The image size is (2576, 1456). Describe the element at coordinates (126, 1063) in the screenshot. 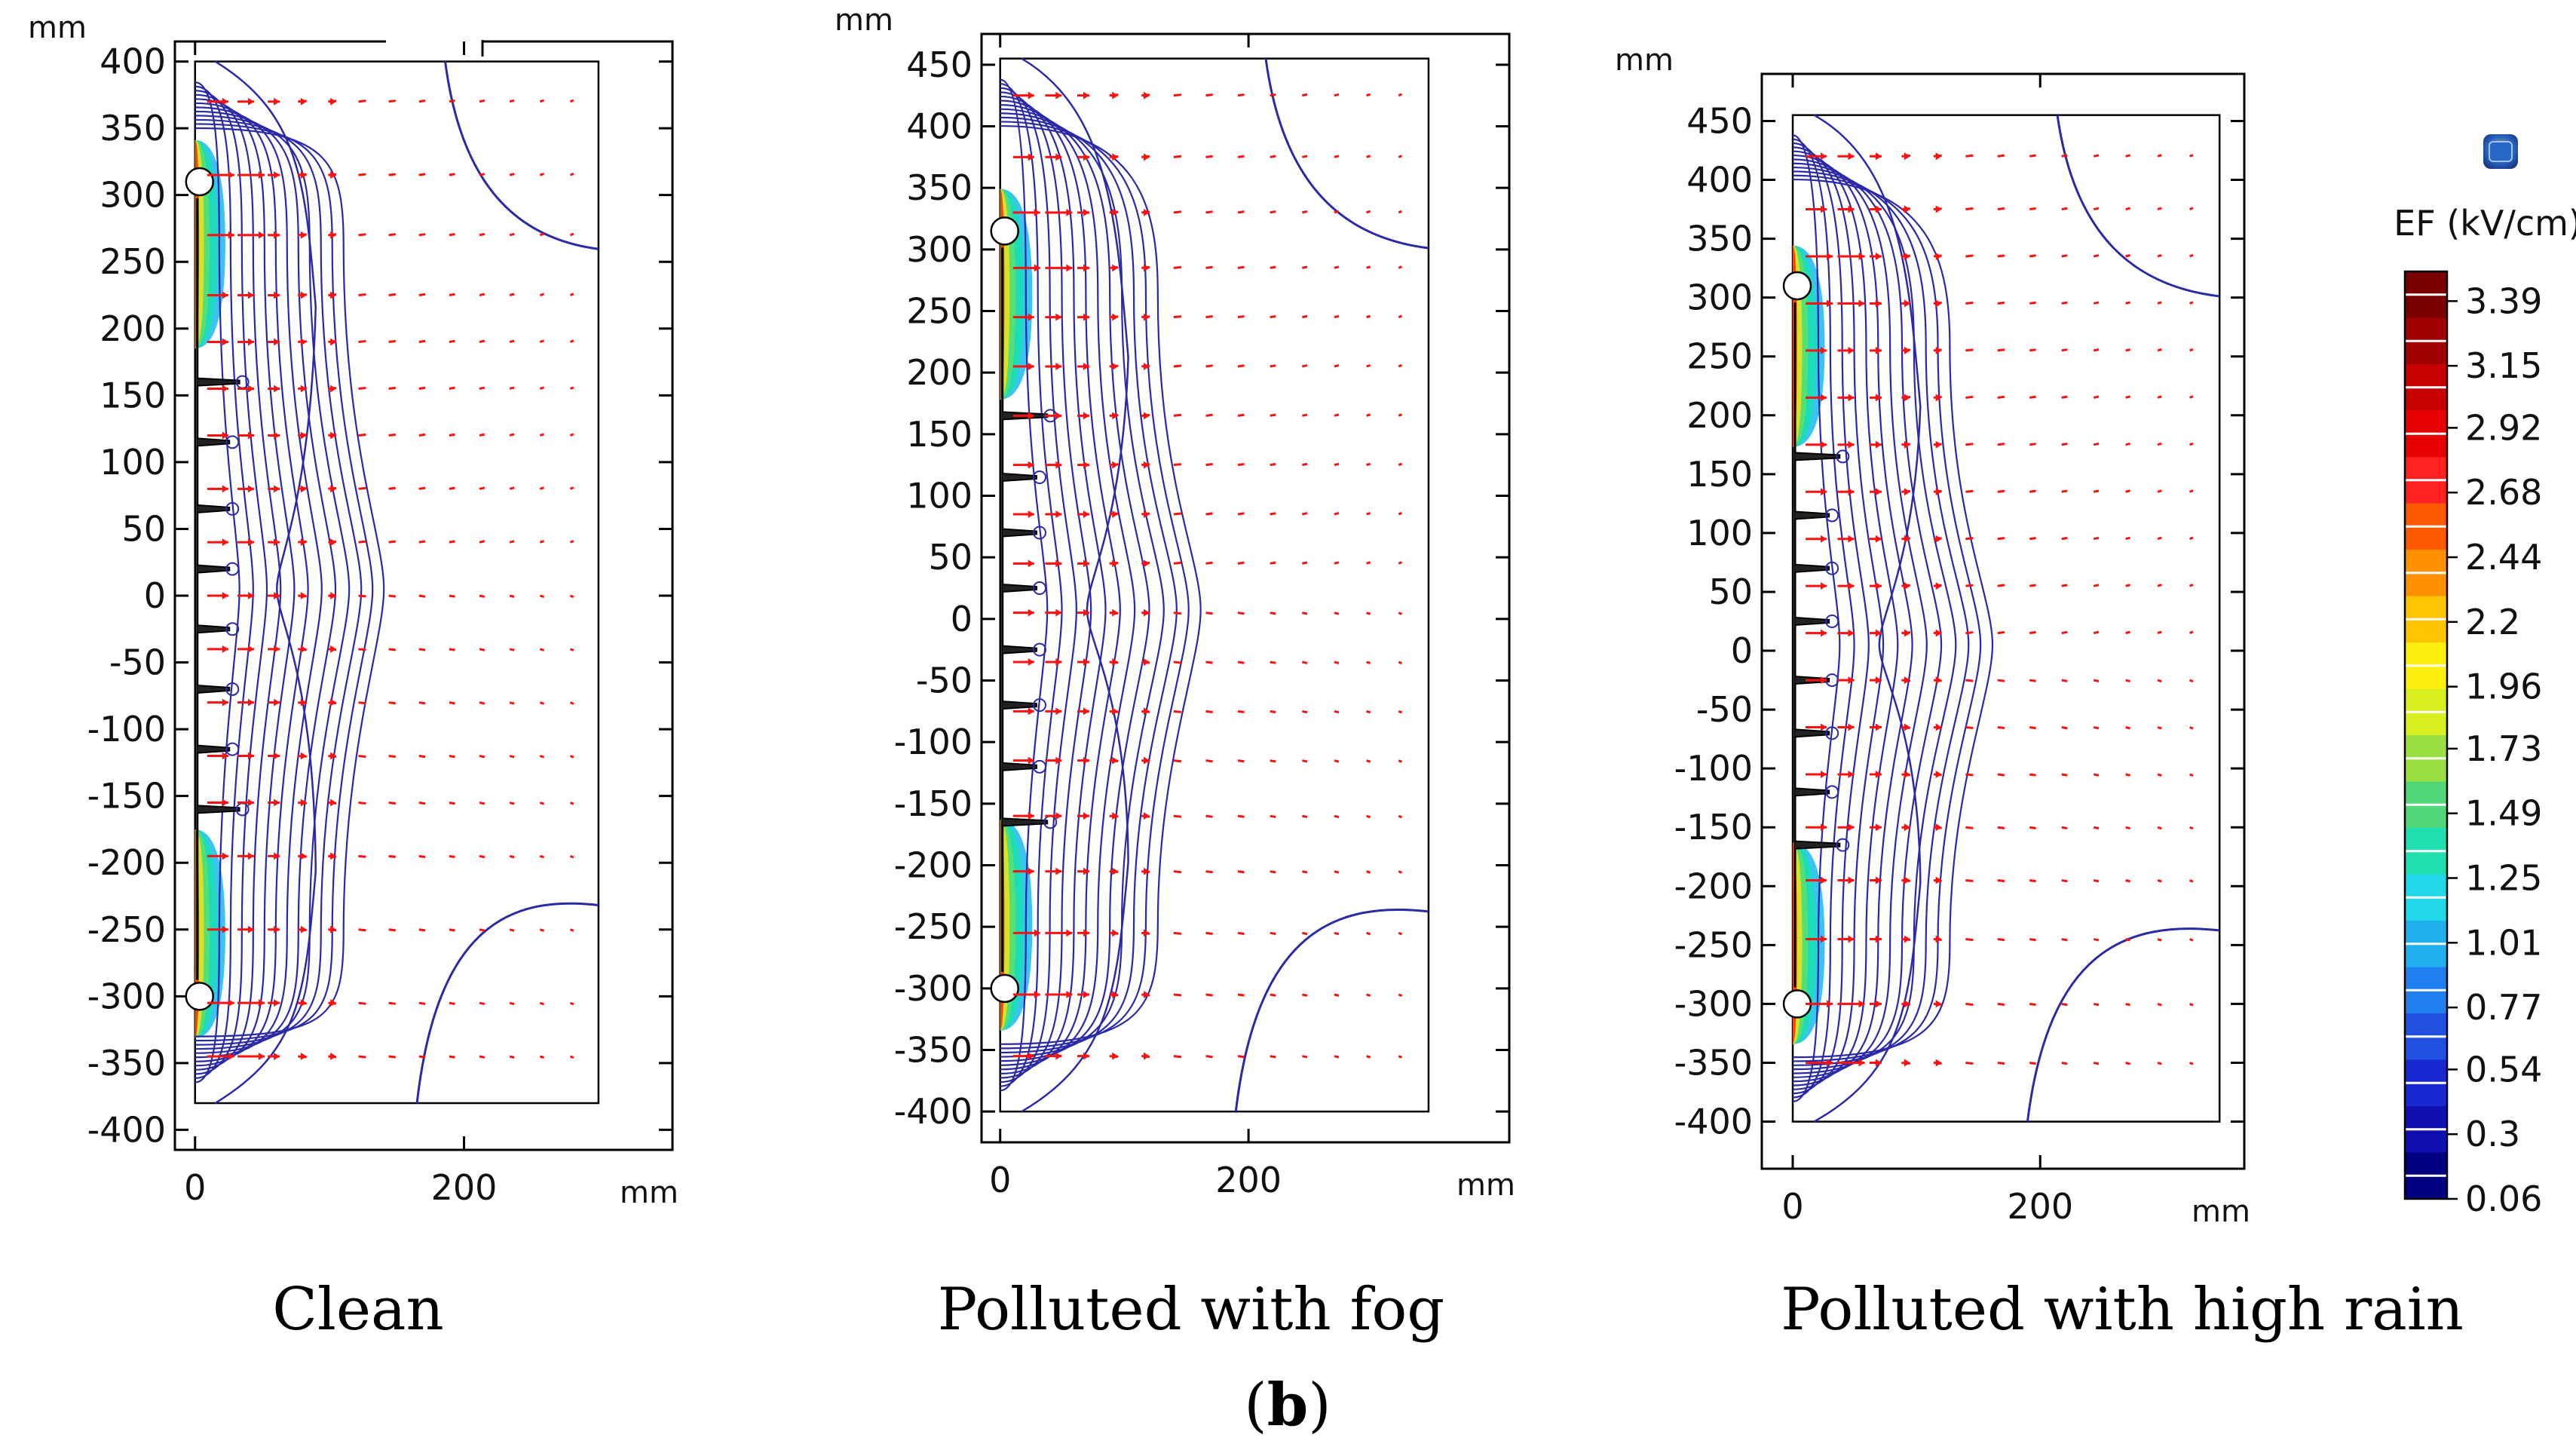

I see `y-tick-label: -350` at that location.